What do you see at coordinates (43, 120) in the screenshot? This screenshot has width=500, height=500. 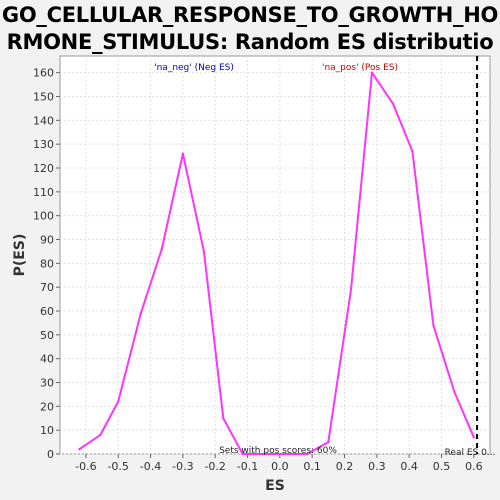 I see `y-tick-label: 140` at bounding box center [43, 120].